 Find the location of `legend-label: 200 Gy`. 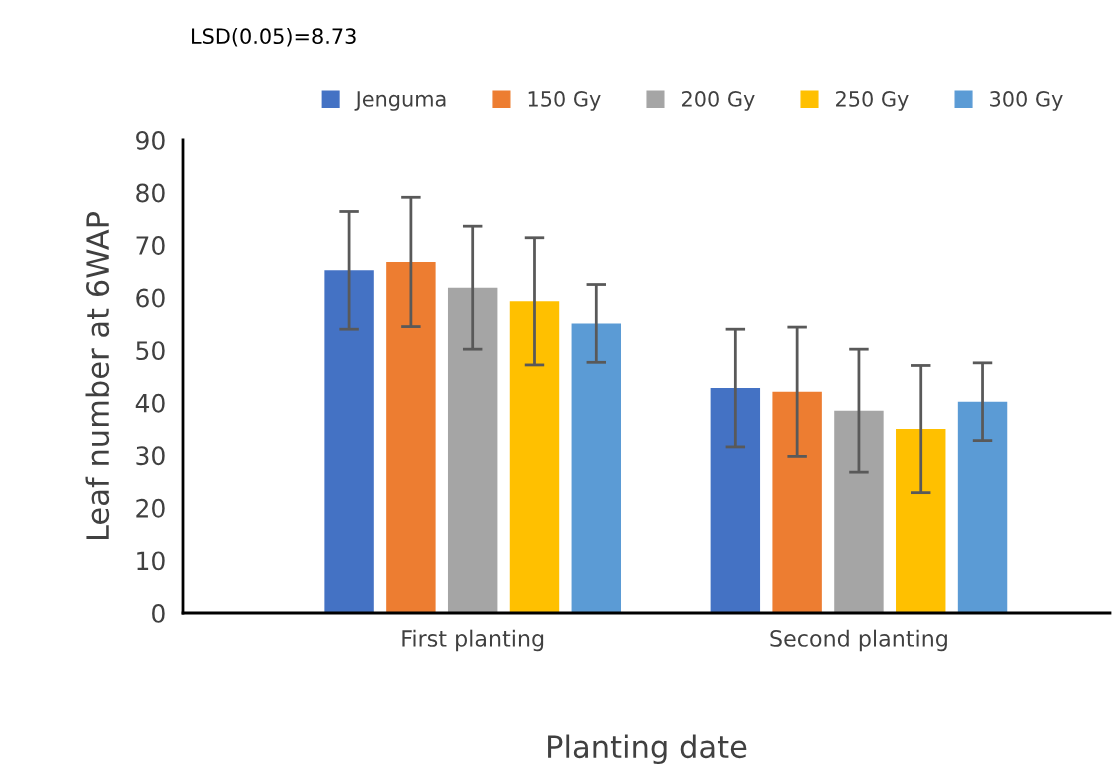

legend-label: 200 Gy is located at coordinates (718, 101).